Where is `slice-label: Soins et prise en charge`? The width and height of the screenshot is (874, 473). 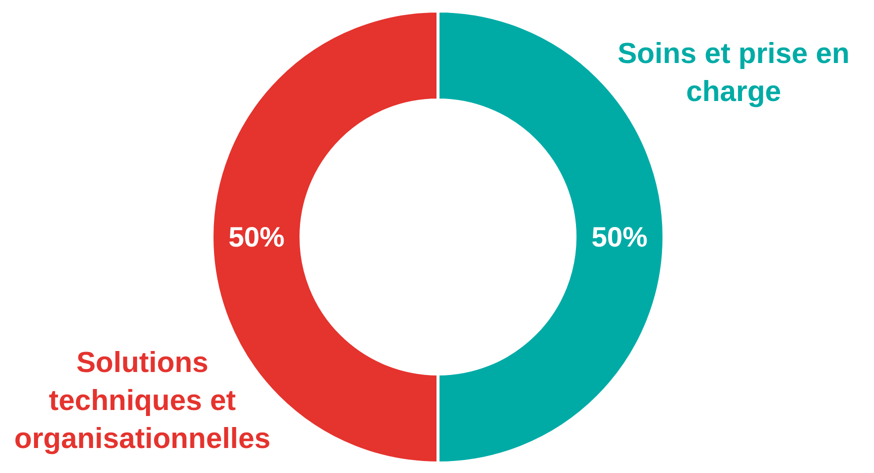 slice-label: Soins et prise en charge is located at coordinates (734, 73).